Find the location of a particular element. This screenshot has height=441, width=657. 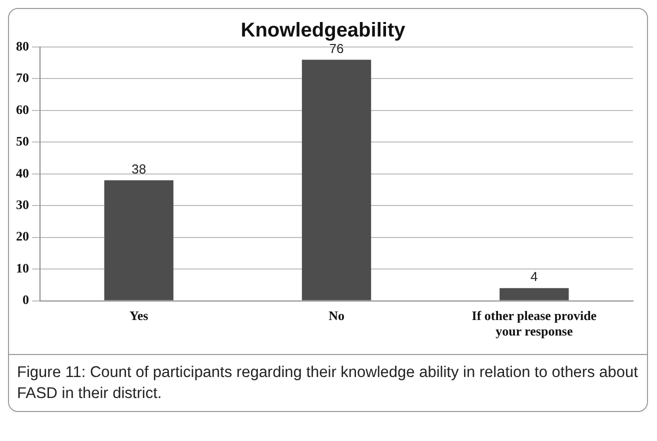

caption: Figure 11: Count of participants regarding their knowledge ability in relation to others about FASD in their district. is located at coordinates (327, 383).